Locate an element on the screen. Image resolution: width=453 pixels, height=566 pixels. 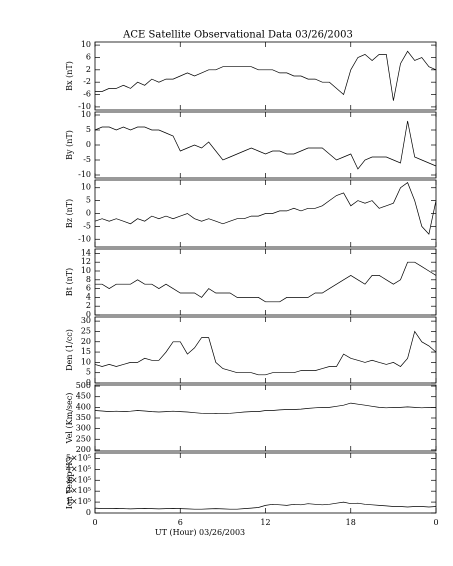
y-tick-label: 5×10⁵ is located at coordinates (78, 457).